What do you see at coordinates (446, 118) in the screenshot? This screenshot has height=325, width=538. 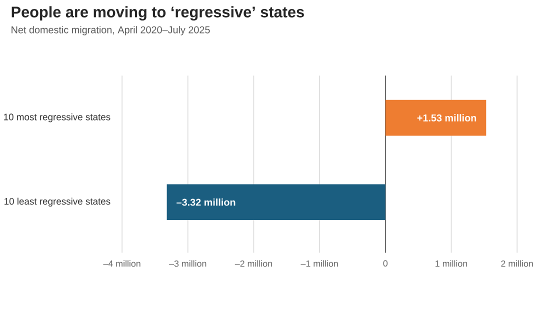 I see `data-label: +1.53 million` at bounding box center [446, 118].